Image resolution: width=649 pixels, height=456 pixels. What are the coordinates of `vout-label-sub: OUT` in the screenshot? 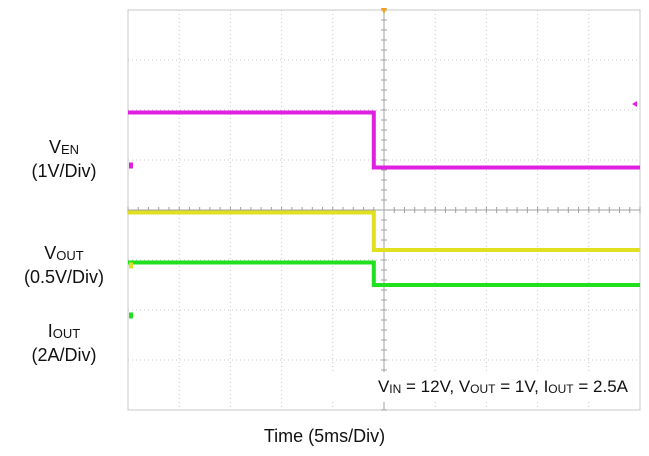 It's located at (70, 255).